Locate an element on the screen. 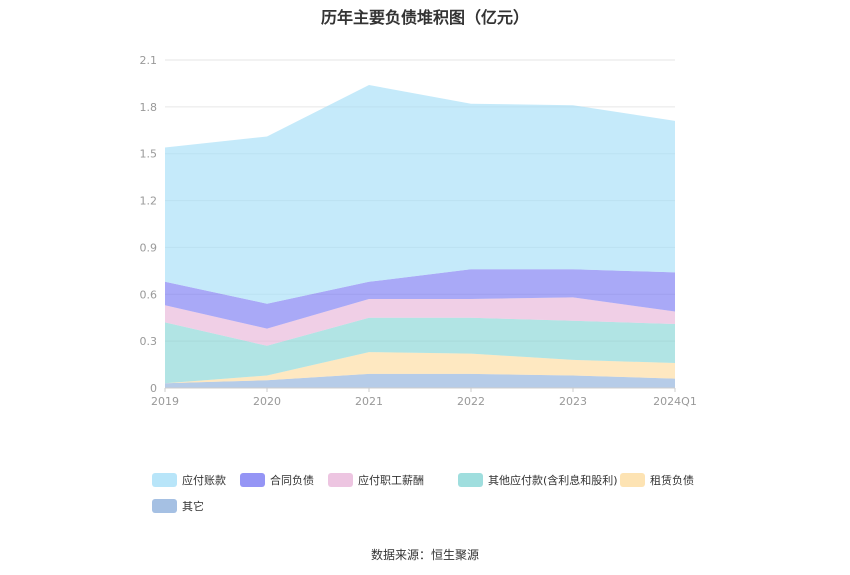 The width and height of the screenshot is (850, 575). x-tick-label: 2019 is located at coordinates (165, 401).